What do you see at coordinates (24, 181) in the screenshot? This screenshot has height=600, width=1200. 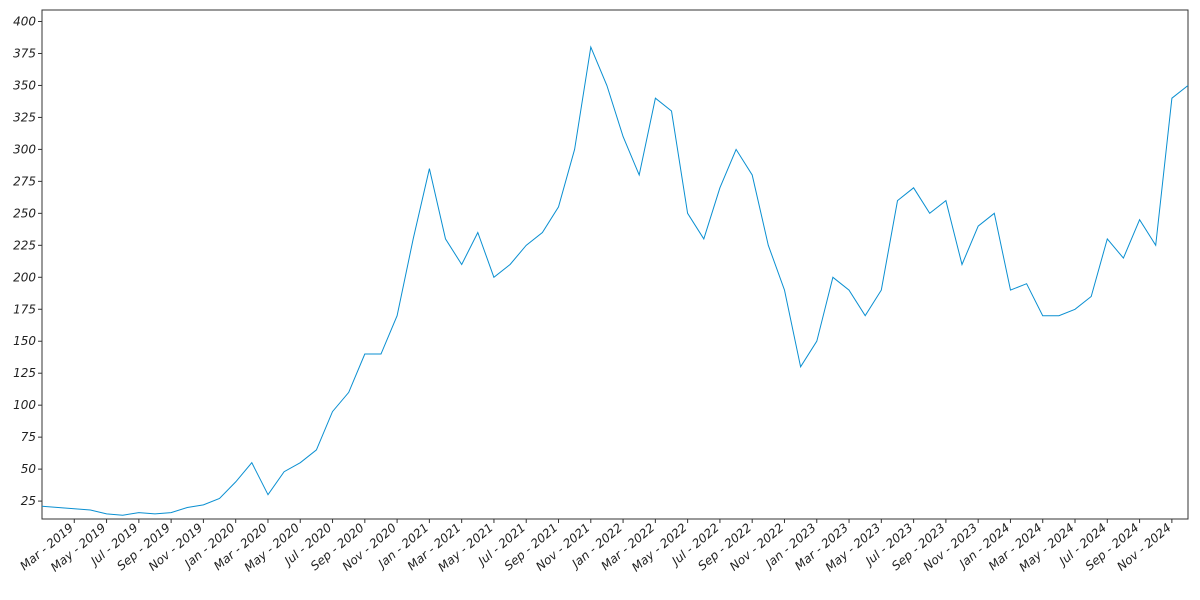 I see `y-tick-label: 275` at bounding box center [24, 181].